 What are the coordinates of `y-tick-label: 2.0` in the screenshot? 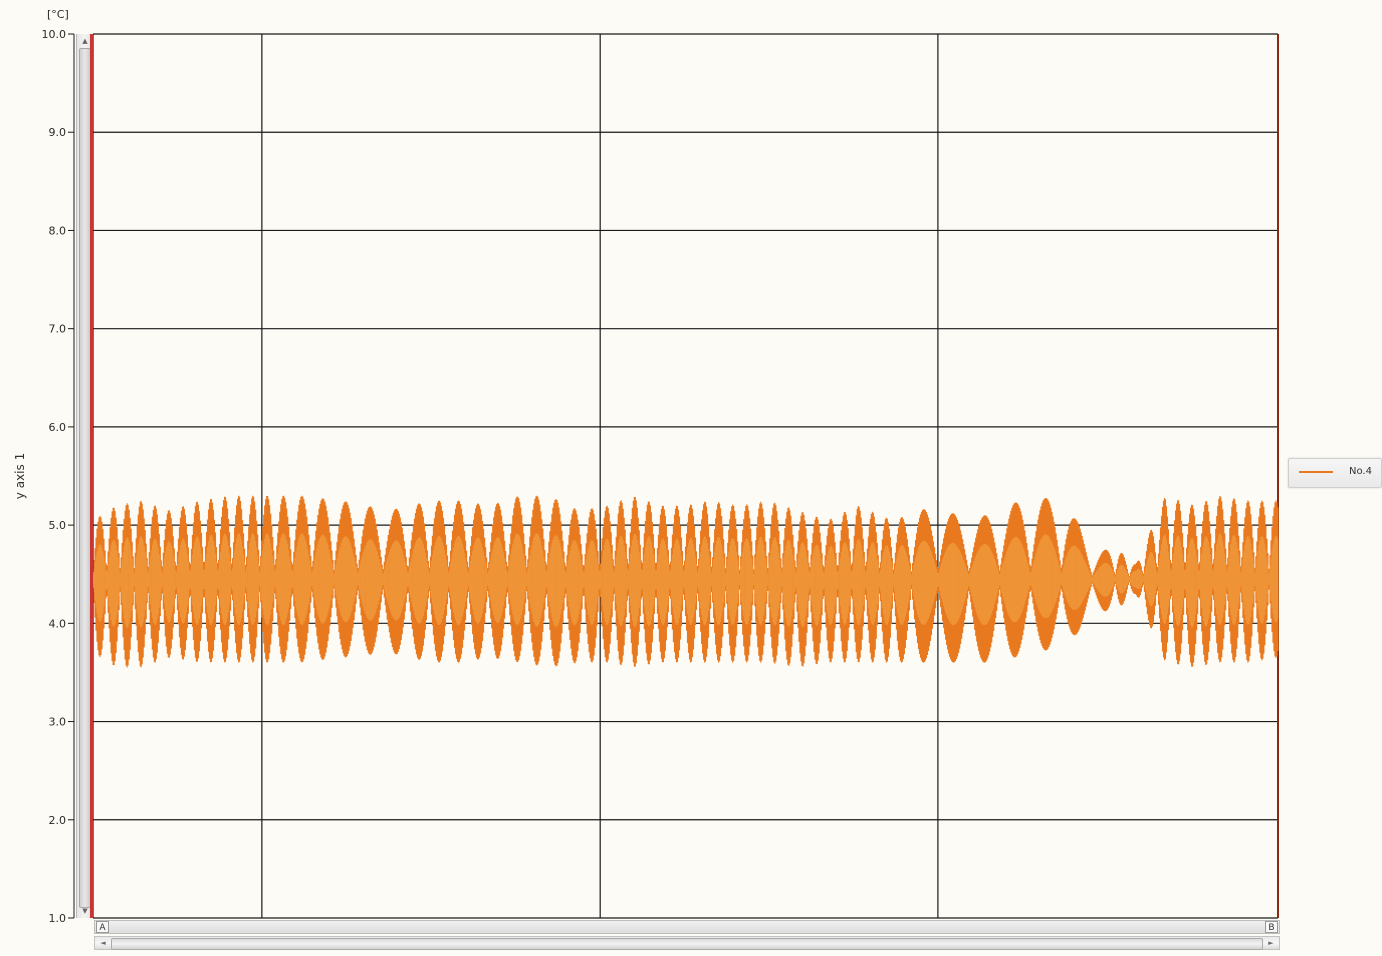 It's located at (58, 820).